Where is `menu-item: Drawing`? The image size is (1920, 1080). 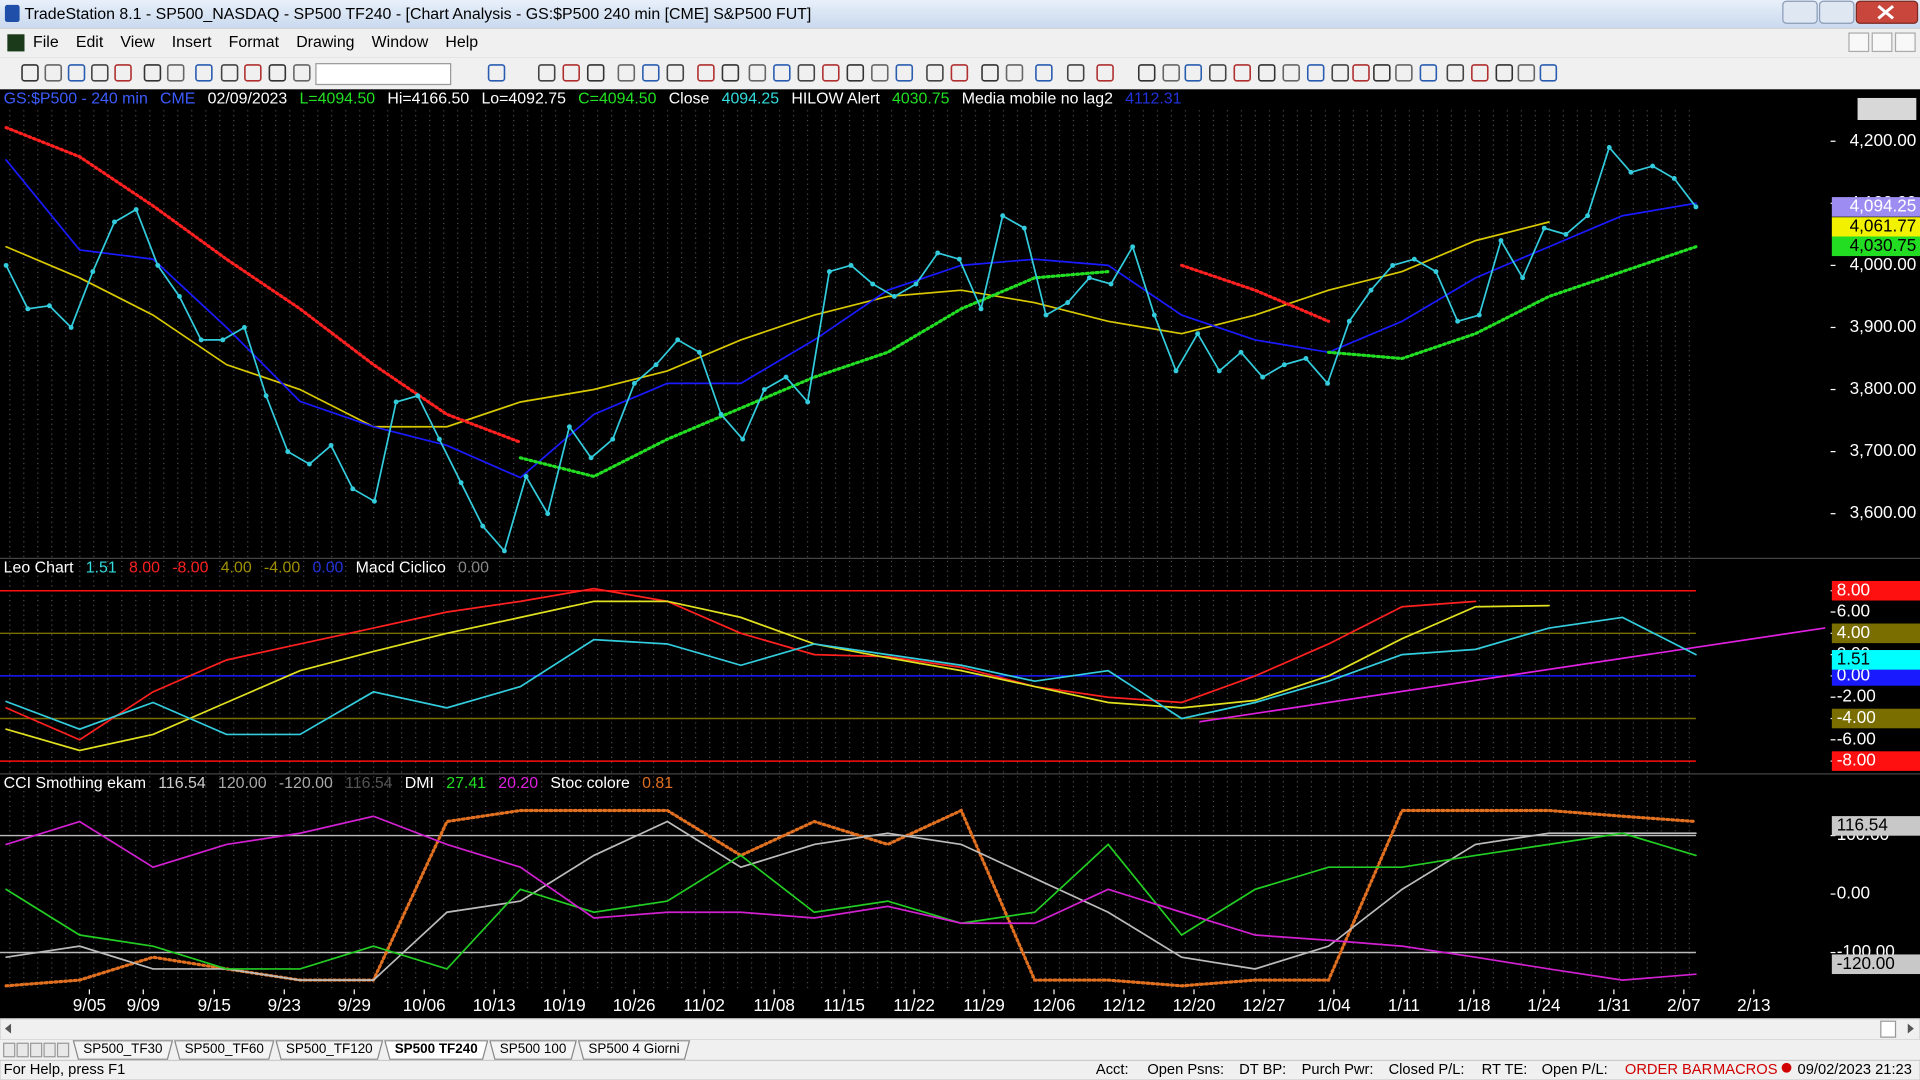
menu-item: Drawing is located at coordinates (325, 42).